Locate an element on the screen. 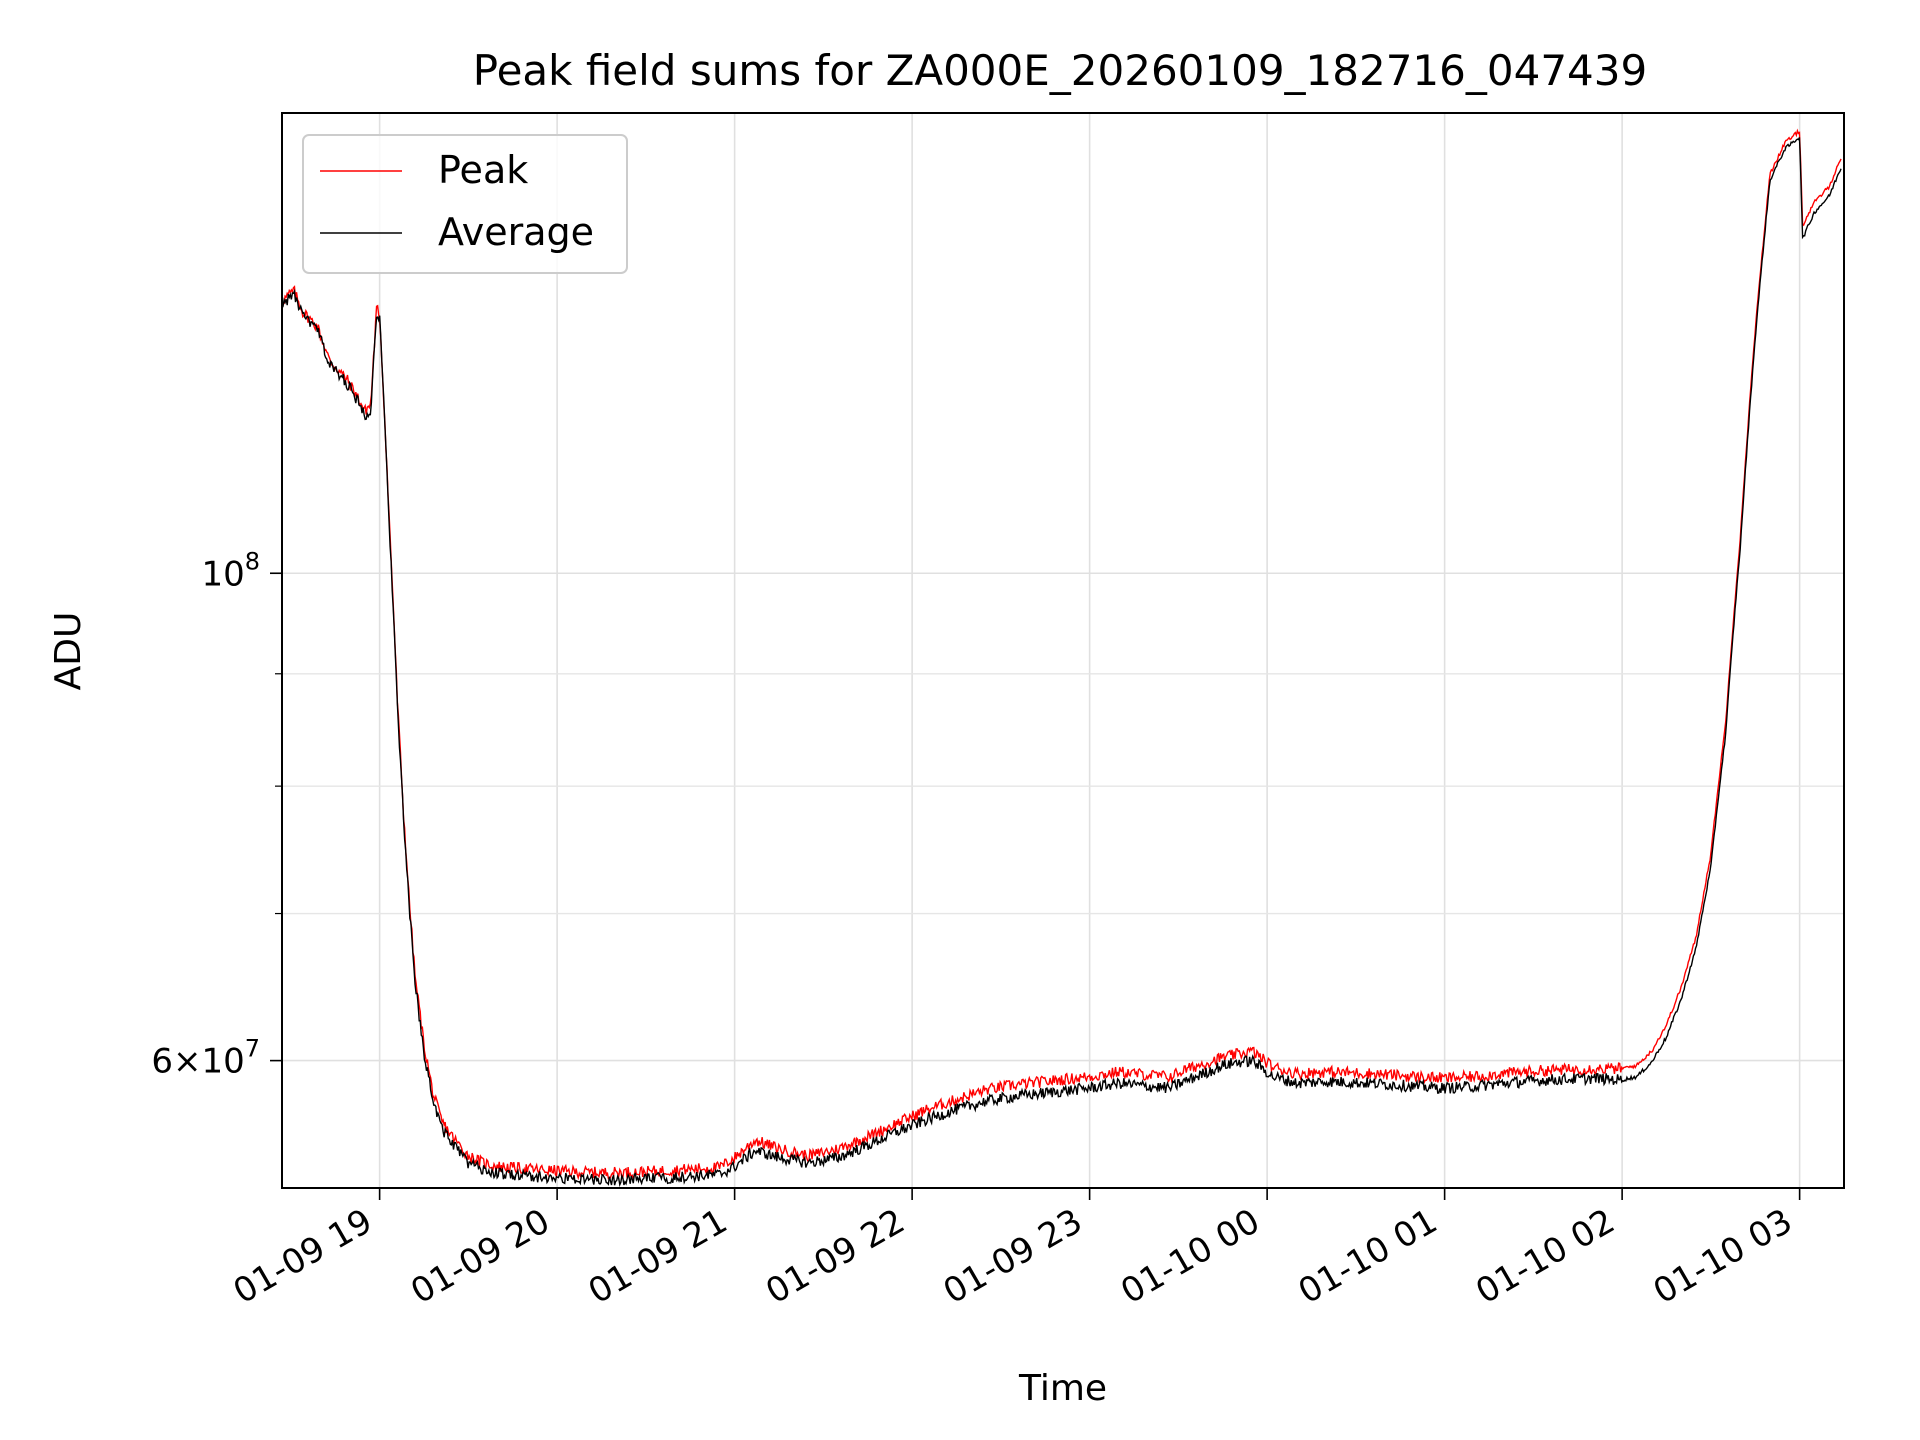 The width and height of the screenshot is (1920, 1440). x-axis-label: Time is located at coordinates (1062, 1388).